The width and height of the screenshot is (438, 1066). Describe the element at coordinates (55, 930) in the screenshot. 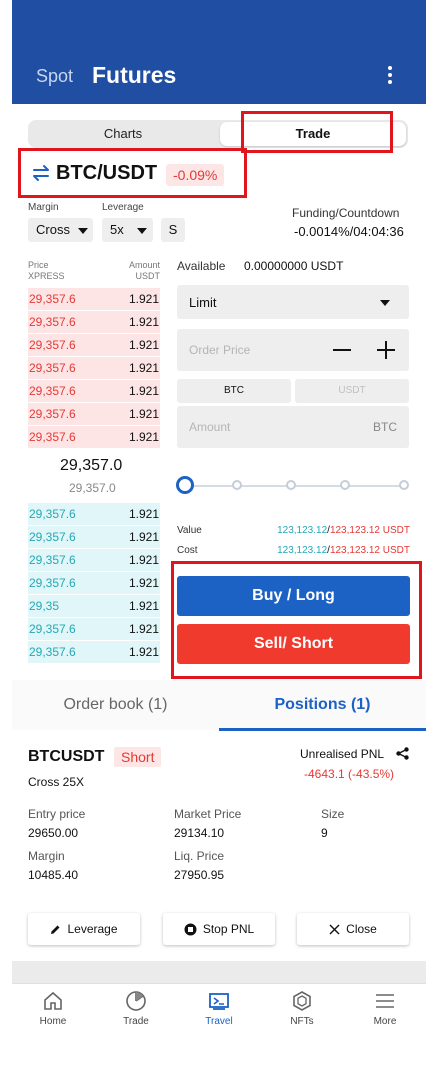

I see `pencil-icon` at that location.